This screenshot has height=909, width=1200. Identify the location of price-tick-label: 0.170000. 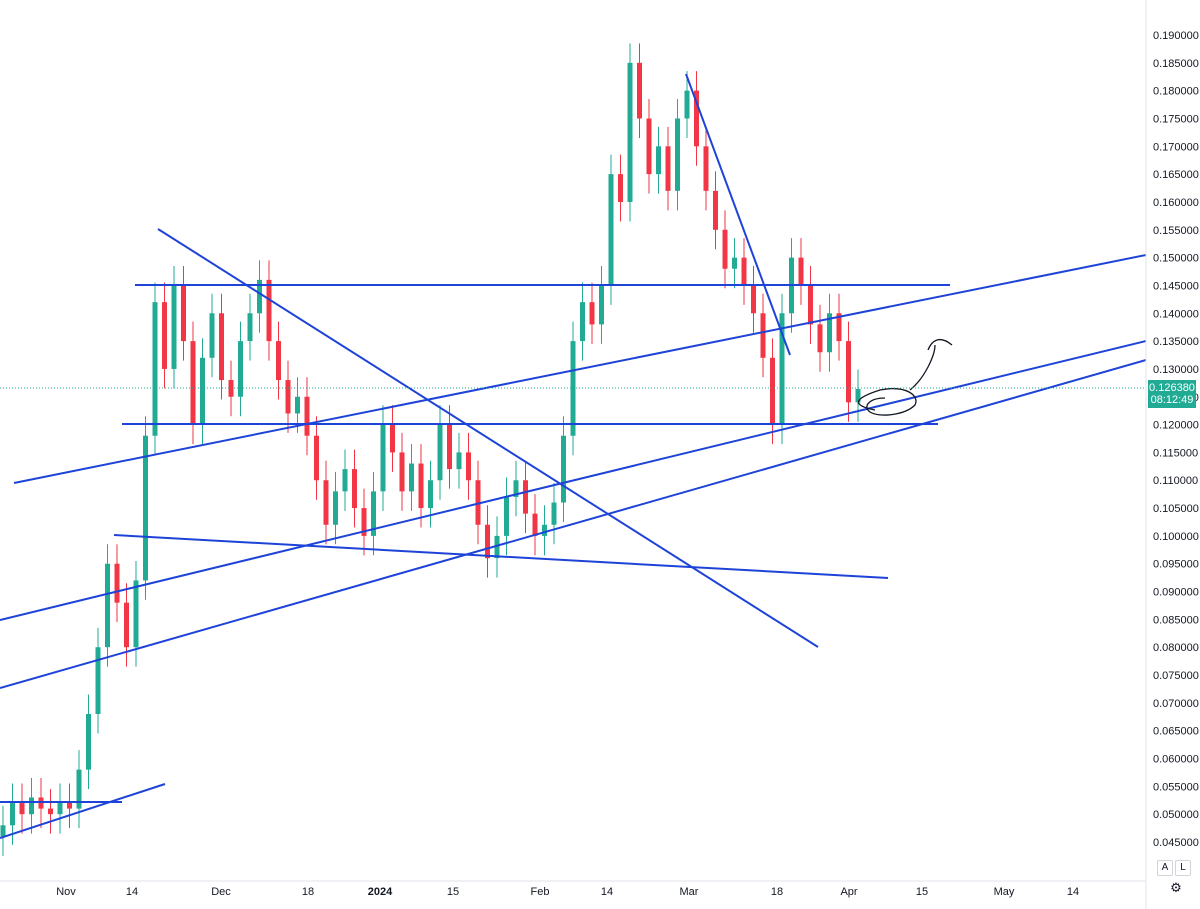
(1176, 147).